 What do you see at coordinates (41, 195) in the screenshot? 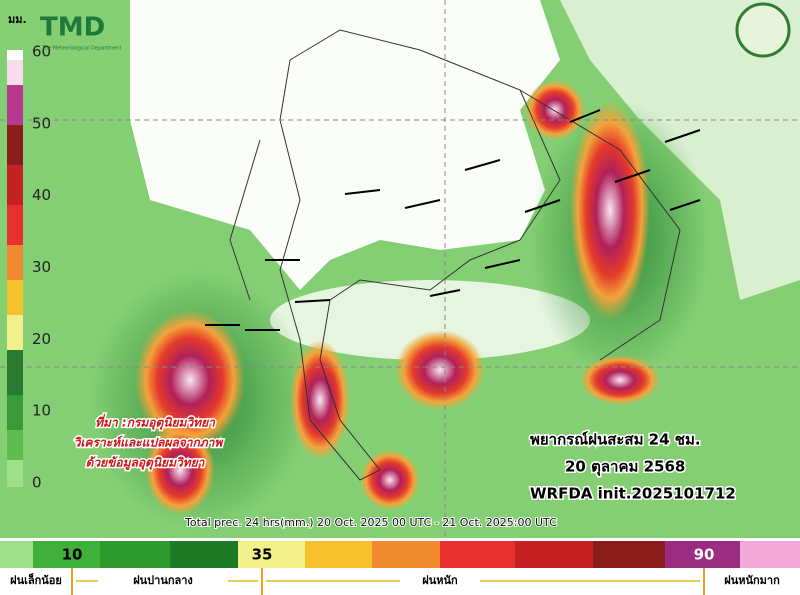
I see `scale-label: 40` at bounding box center [41, 195].